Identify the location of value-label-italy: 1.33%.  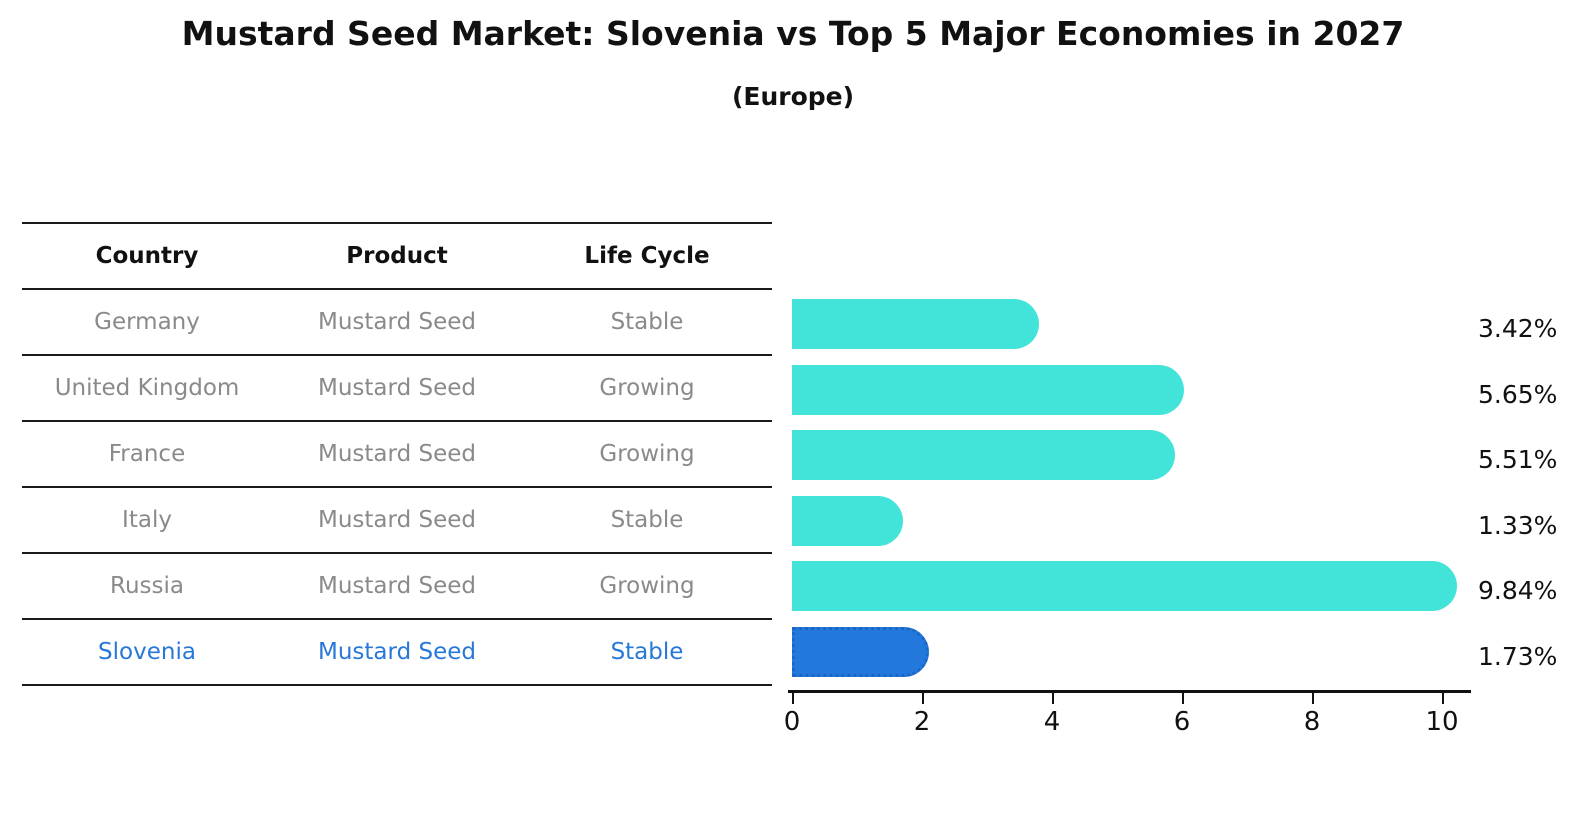
(1518, 525).